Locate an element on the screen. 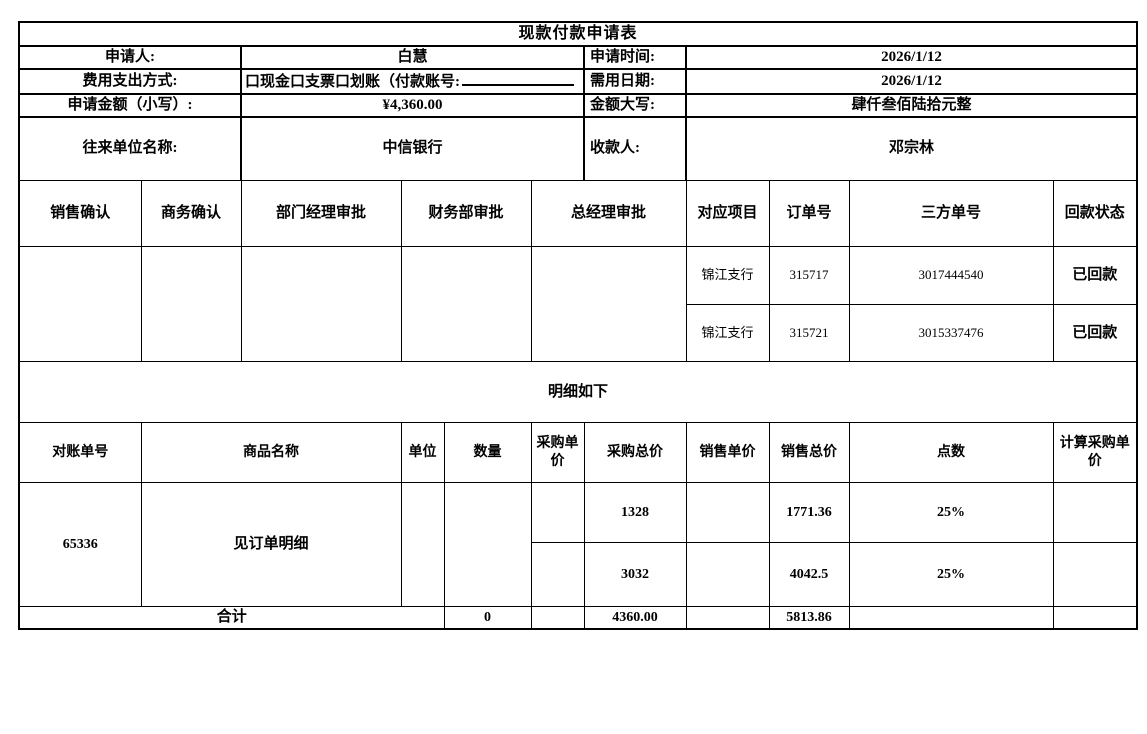 Image resolution: width=1147 pixels, height=734 pixels. statement-no-cell: 65336 is located at coordinates (80, 544).